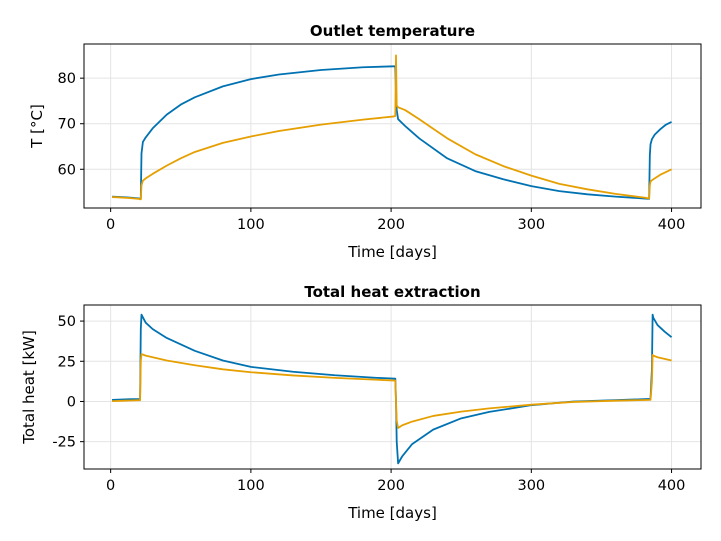 The image size is (721, 541). Describe the element at coordinates (392, 292) in the screenshot. I see `chart-title: Total heat extraction` at that location.